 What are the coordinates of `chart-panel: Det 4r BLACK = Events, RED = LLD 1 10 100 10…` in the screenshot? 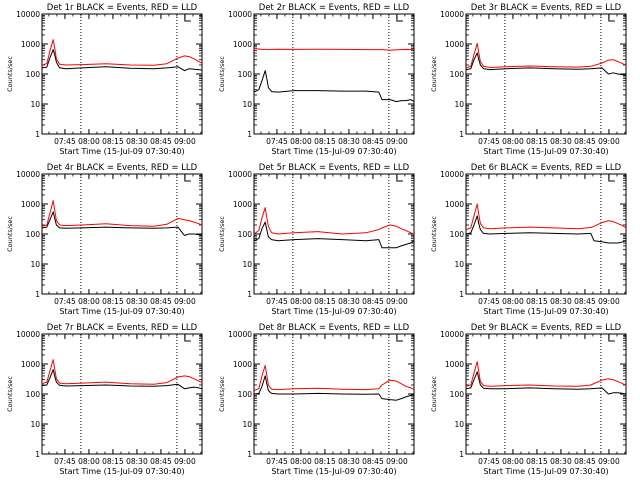 It's located at (104, 239).